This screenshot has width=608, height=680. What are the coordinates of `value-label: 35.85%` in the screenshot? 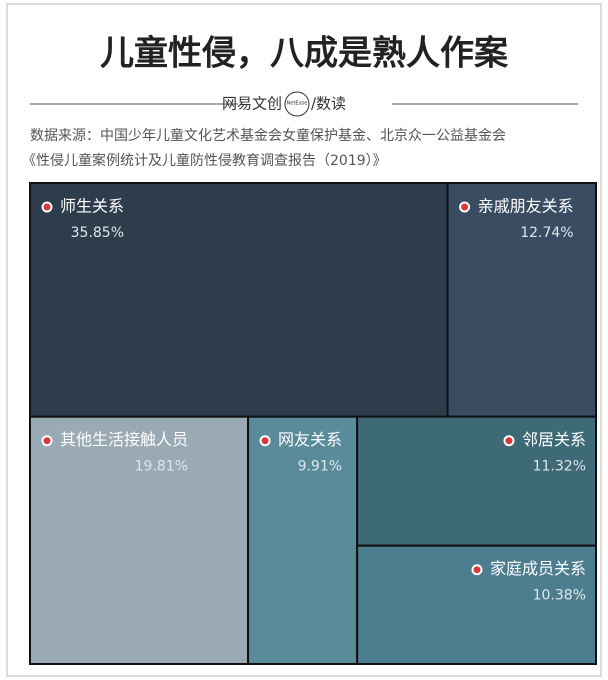 It's located at (97, 233).